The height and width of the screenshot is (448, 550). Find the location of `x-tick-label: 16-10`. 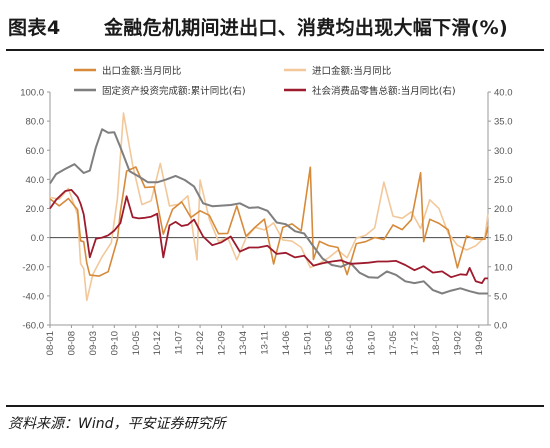

x-tick-label: 16-10 is located at coordinates (372, 343).